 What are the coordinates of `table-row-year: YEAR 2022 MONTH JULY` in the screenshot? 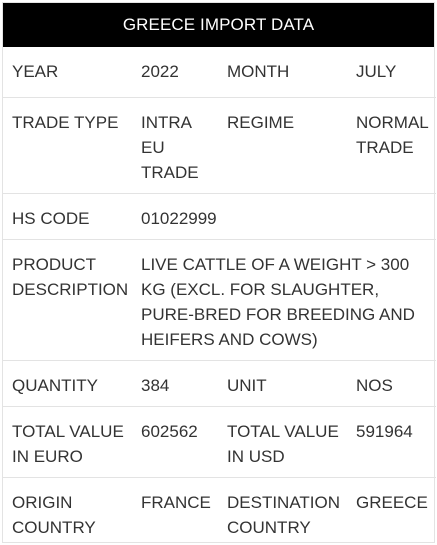 It's located at (219, 72).